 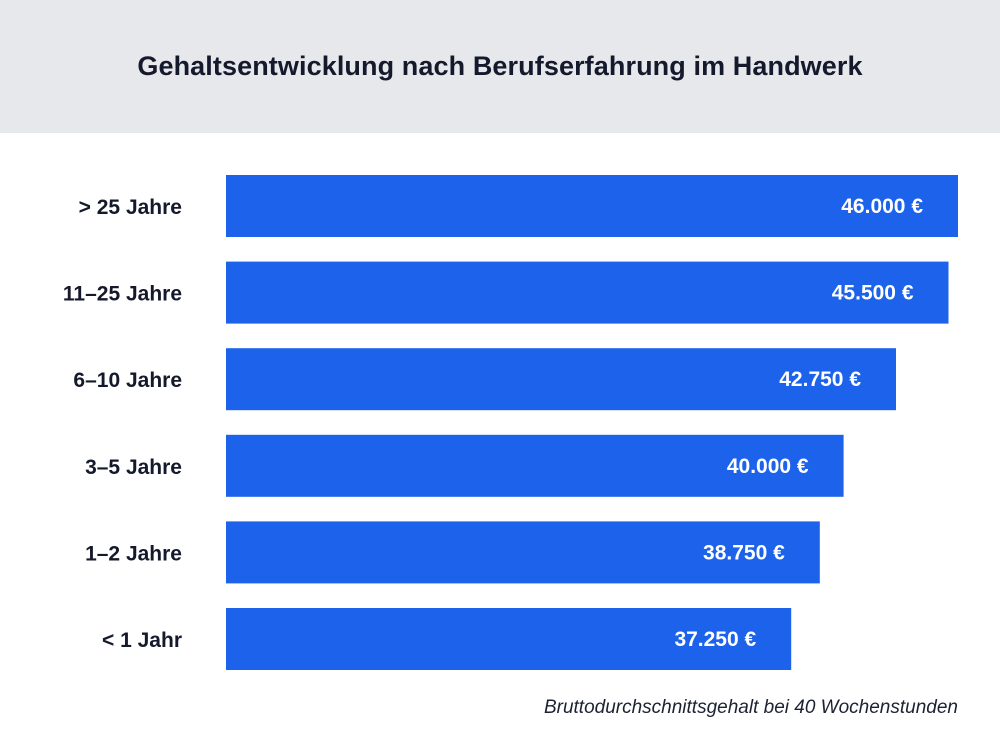 What do you see at coordinates (133, 467) in the screenshot?
I see `category-label: 3–5 Jahre` at bounding box center [133, 467].